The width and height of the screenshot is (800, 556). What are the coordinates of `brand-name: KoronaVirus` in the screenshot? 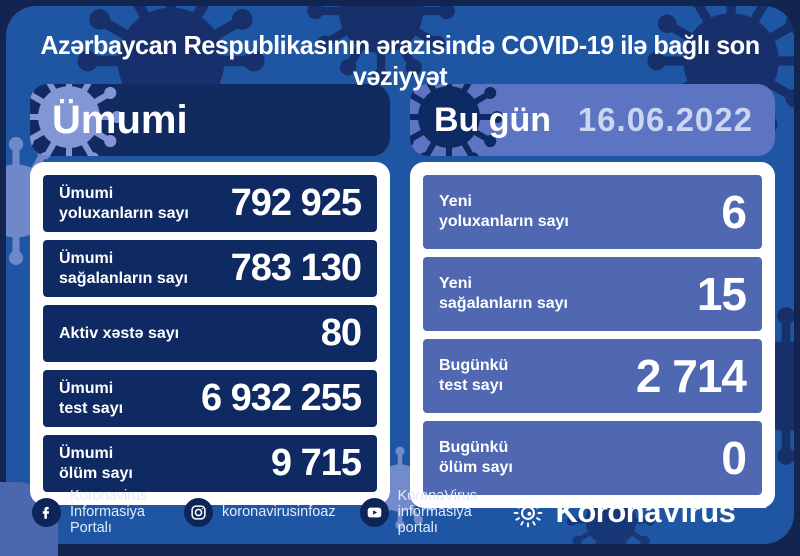 It's located at (645, 511).